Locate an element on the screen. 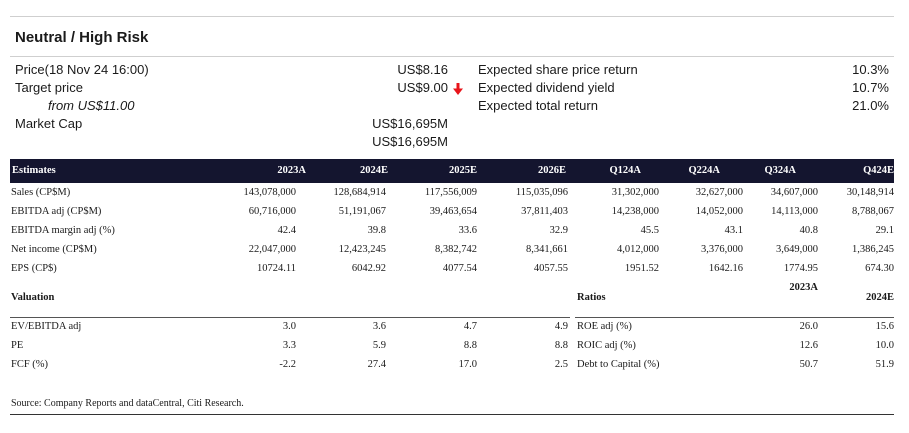 Image resolution: width=909 pixels, height=433 pixels. table-cell: 115,035,096 is located at coordinates (541, 192).